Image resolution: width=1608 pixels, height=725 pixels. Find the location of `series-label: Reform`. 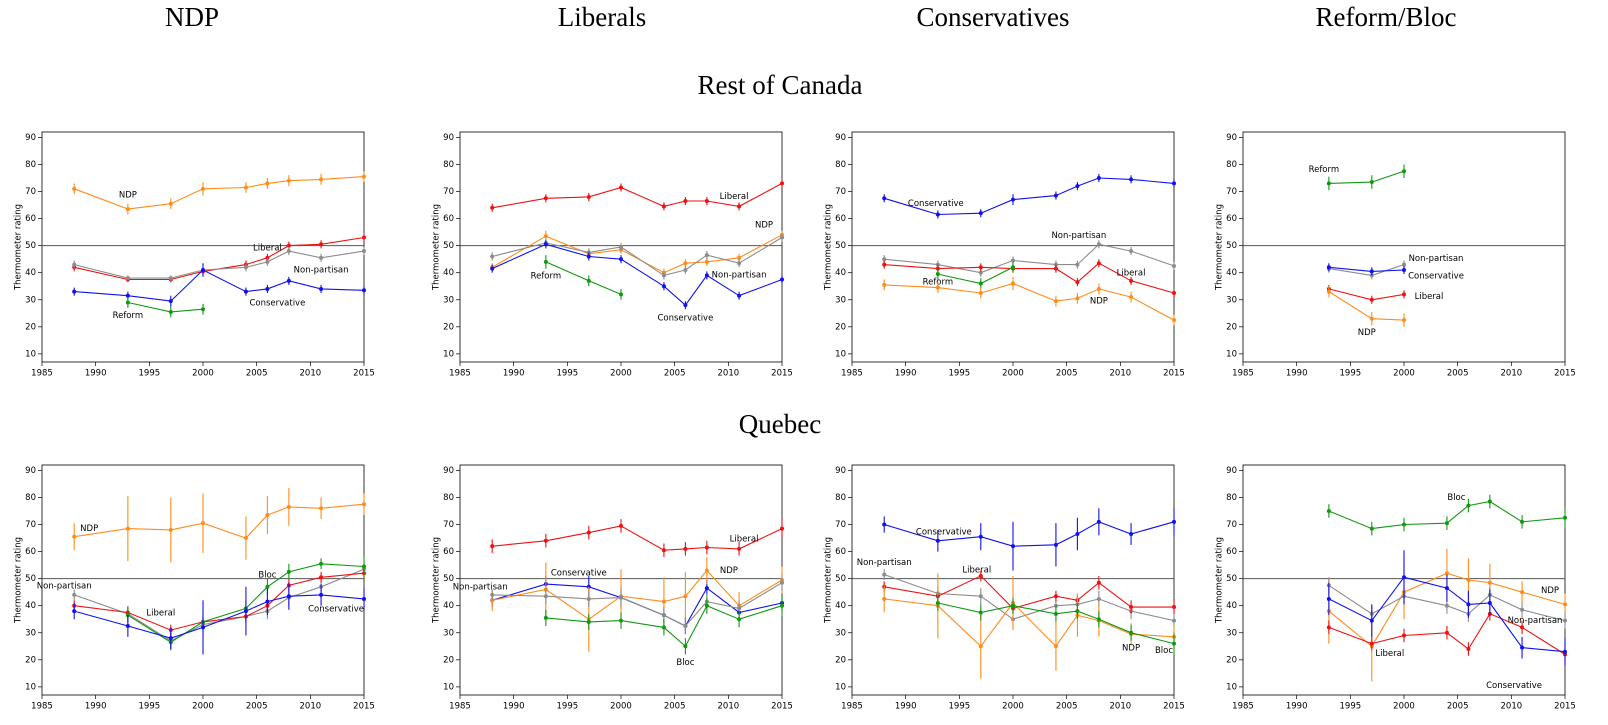

series-label: Reform is located at coordinates (128, 316).